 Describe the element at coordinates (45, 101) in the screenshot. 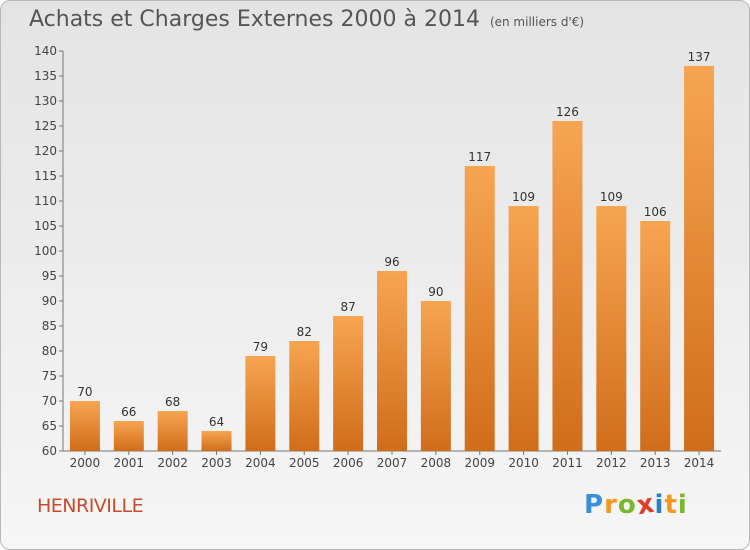

I see `y-tick-label: 130` at that location.